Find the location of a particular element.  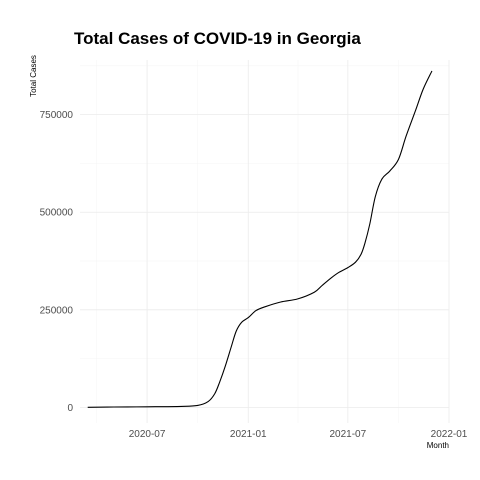

x-axis-label: Month is located at coordinates (438, 445).